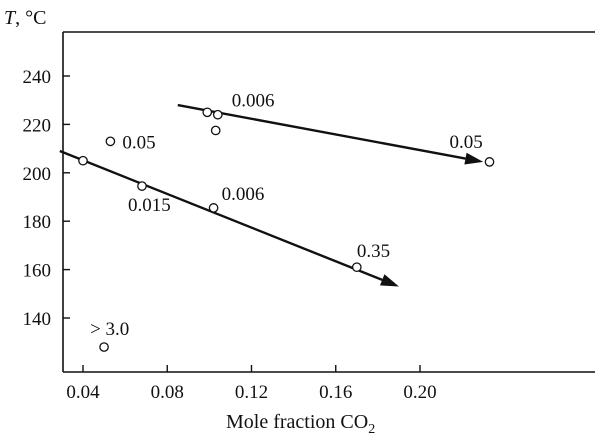 The width and height of the screenshot is (595, 437). Describe the element at coordinates (37, 319) in the screenshot. I see `y-tick-label: 140` at that location.